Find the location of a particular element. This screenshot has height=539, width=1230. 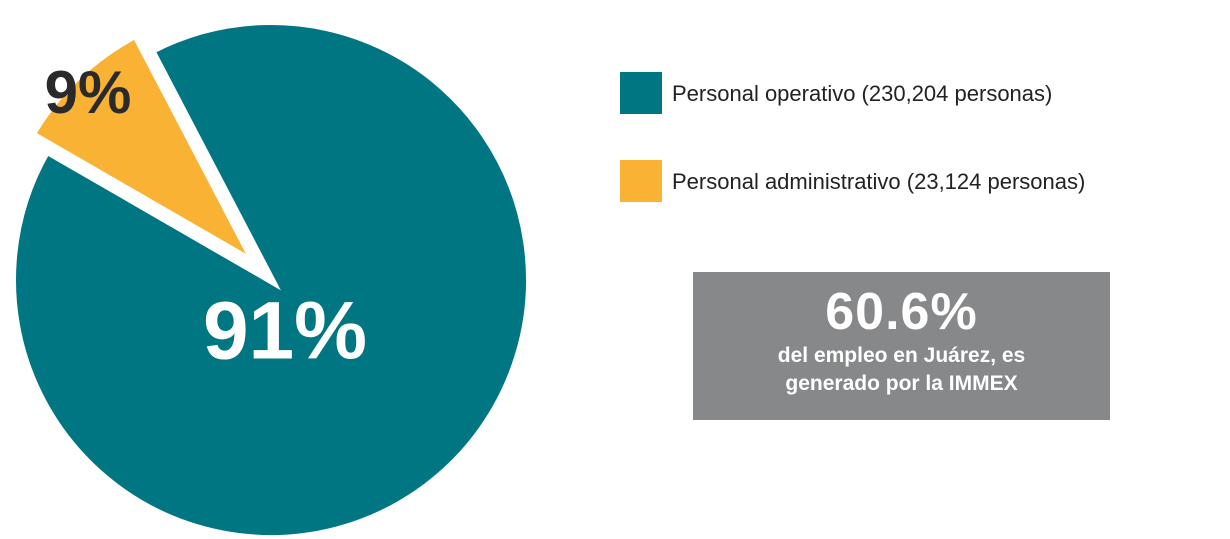

slice-label: 9% is located at coordinates (88, 92).